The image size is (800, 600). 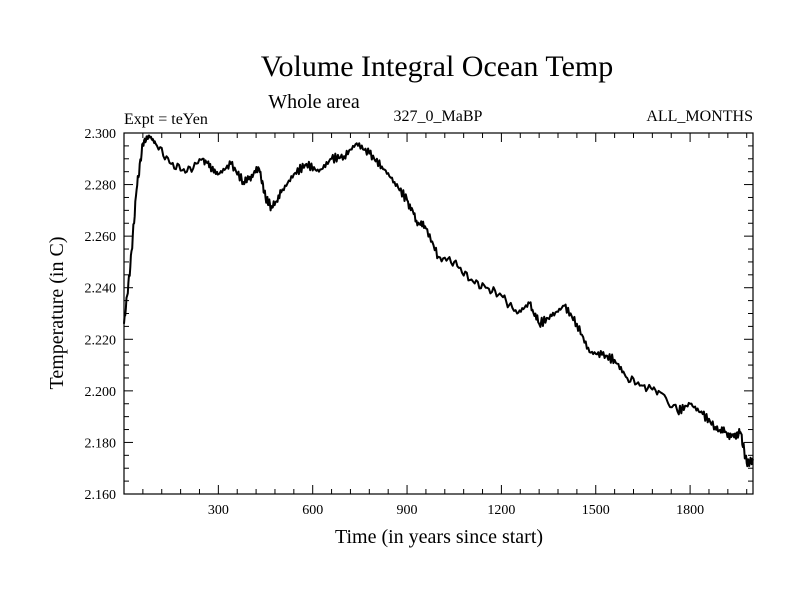 I want to click on y-tick-labels: 2.160 2.180 2.200 2.220 2.240 2.260 2.280 2.300, so click(x=101, y=315).